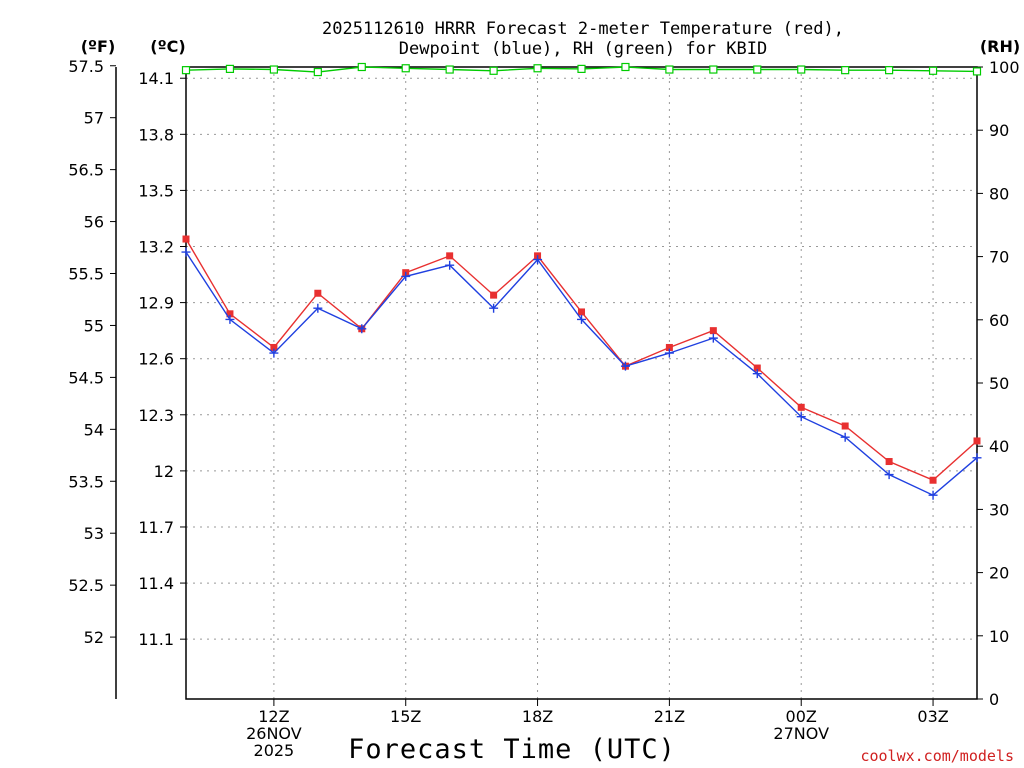 The height and width of the screenshot is (768, 1024). I want to click on fahrenheit-tick-label-8: 56, so click(94, 222).